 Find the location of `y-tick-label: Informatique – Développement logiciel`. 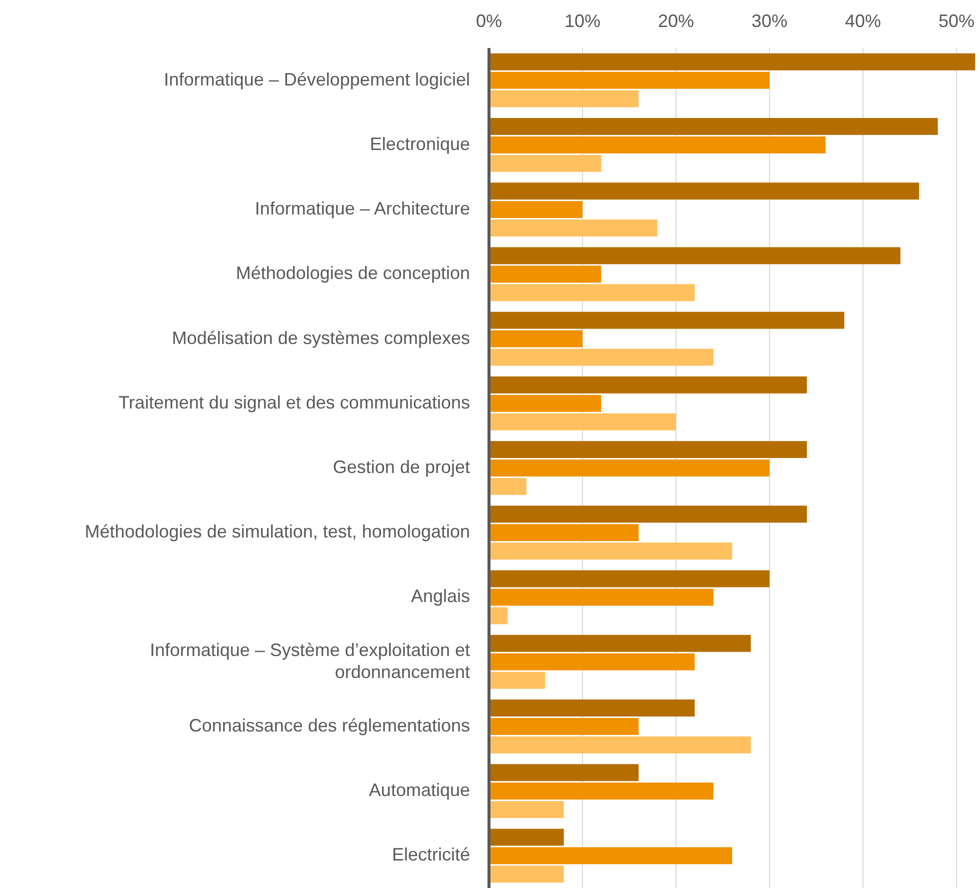

y-tick-label: Informatique – Développement logiciel is located at coordinates (317, 79).